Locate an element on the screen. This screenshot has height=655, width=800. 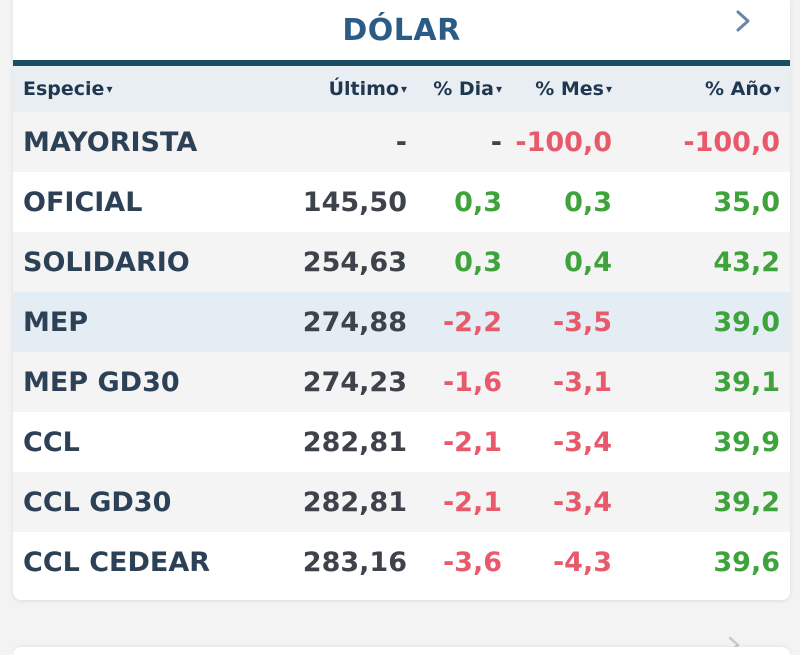
table-row-mayorista: MAYORISTA - - -100,0 -100,0 is located at coordinates (401, 142).